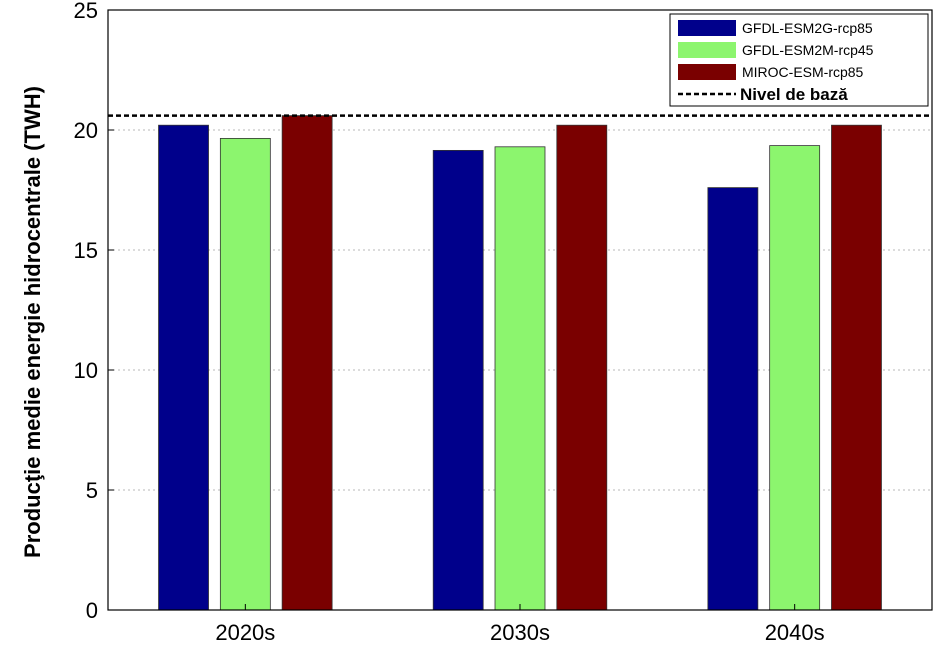  What do you see at coordinates (808, 50) in the screenshot?
I see `legend-label-series-2: GFDL-ESM2M-rcp45` at bounding box center [808, 50].